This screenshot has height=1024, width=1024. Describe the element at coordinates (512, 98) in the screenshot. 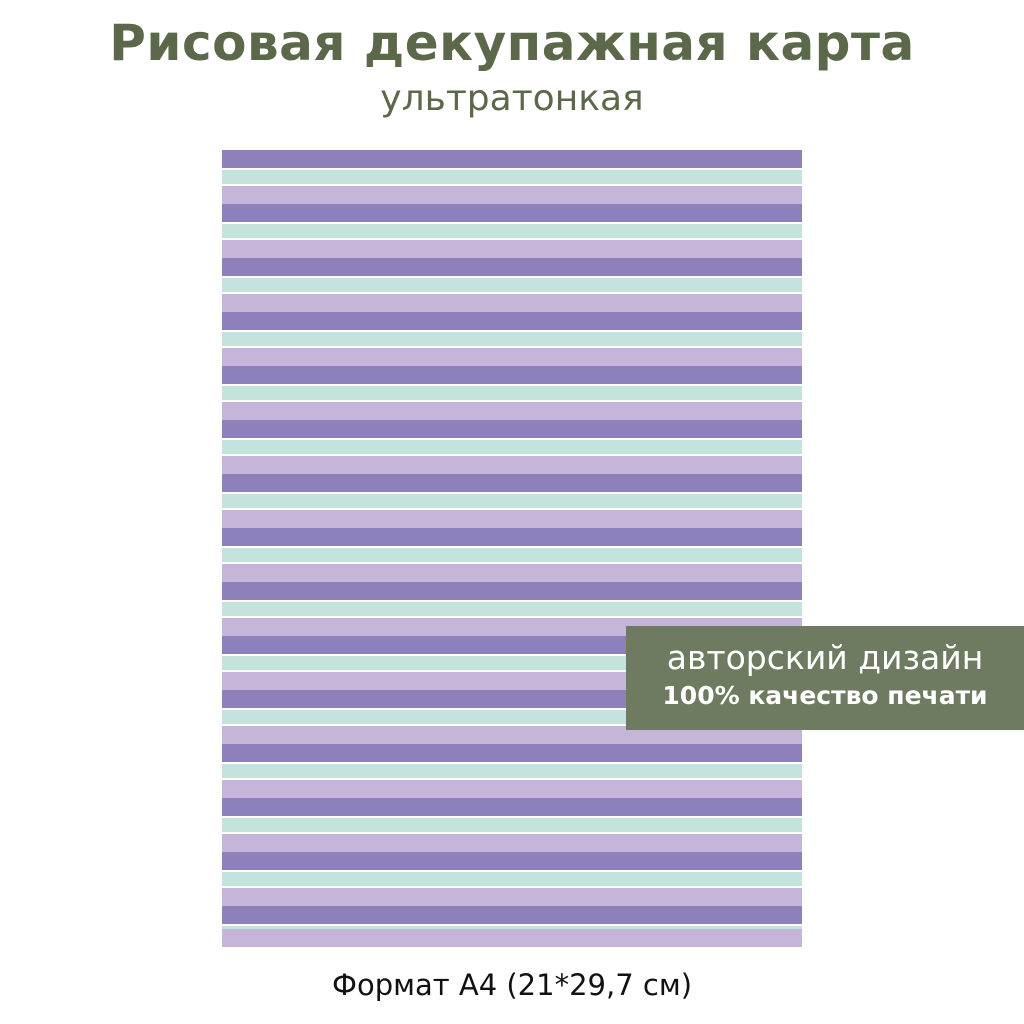

I see `product-subtitle: ультратонкая` at that location.